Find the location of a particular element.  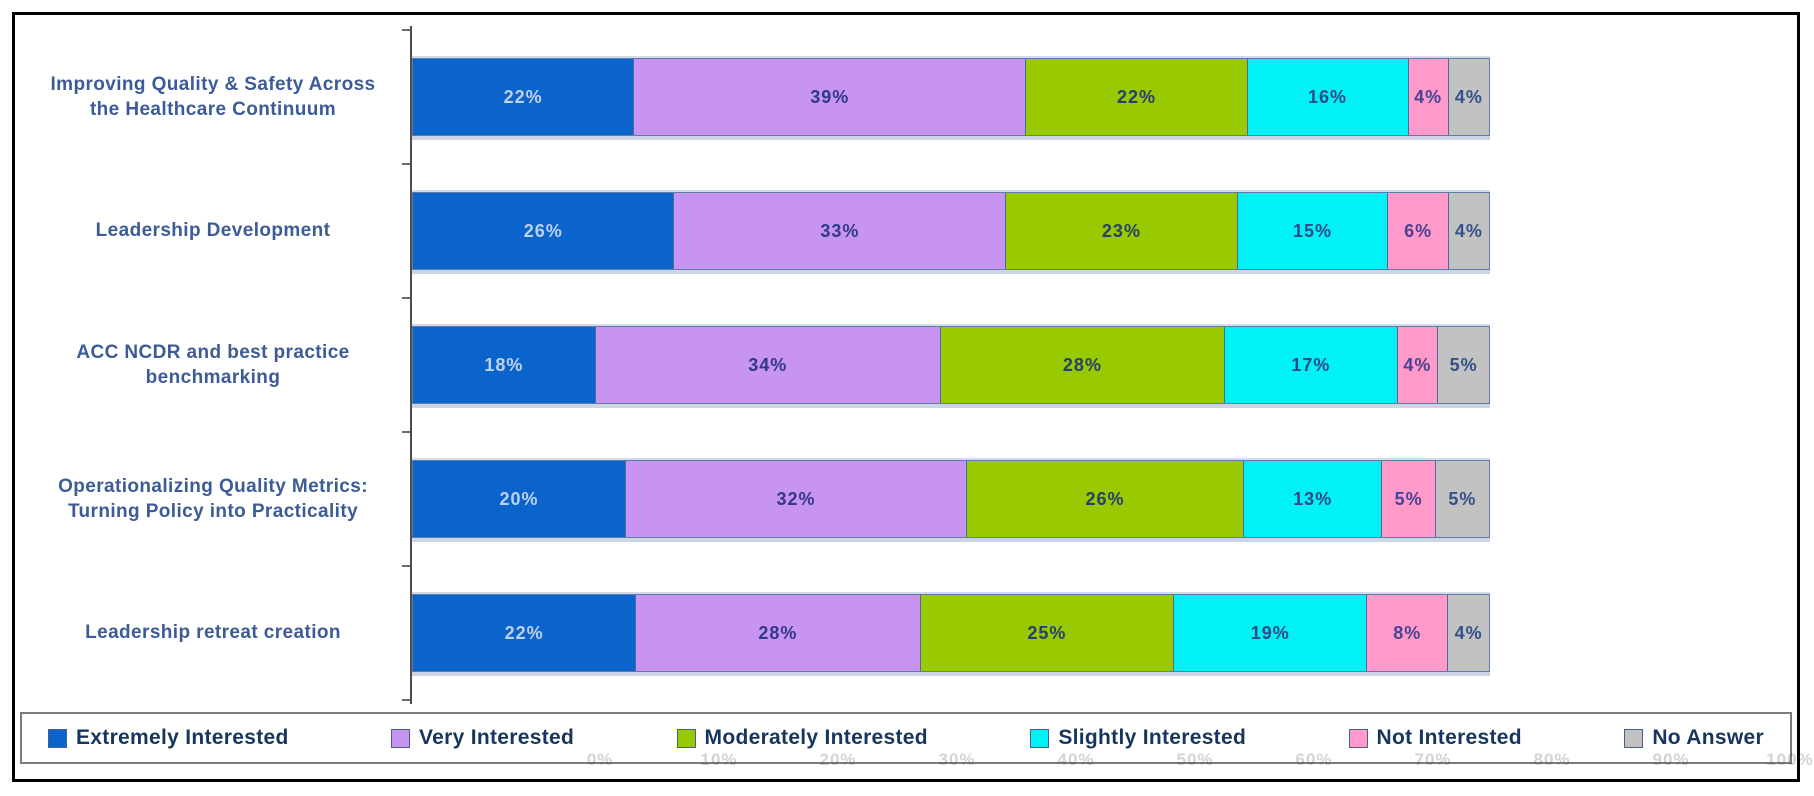

bar-segment-very-interested: 28% is located at coordinates (778, 633).